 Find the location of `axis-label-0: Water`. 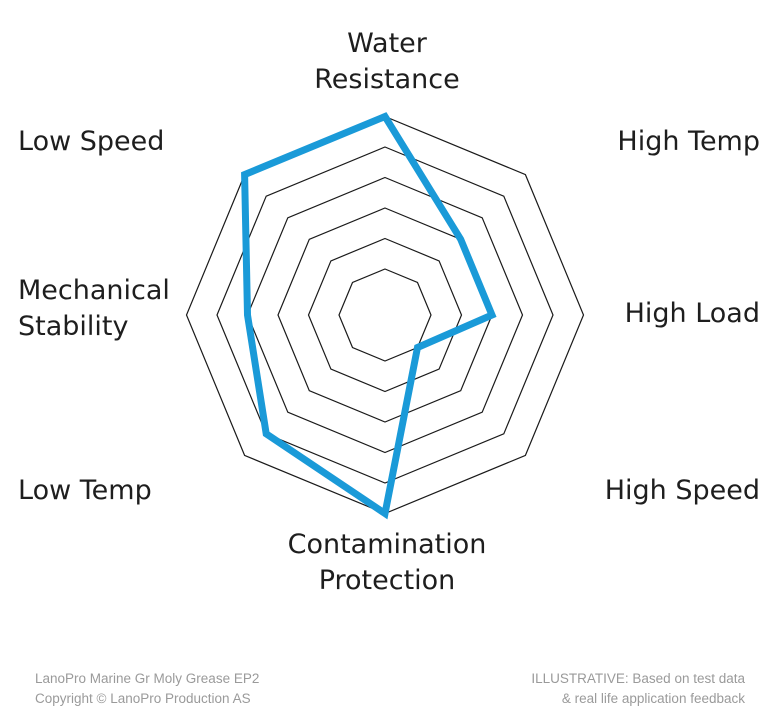

axis-label-0: Water is located at coordinates (387, 43).